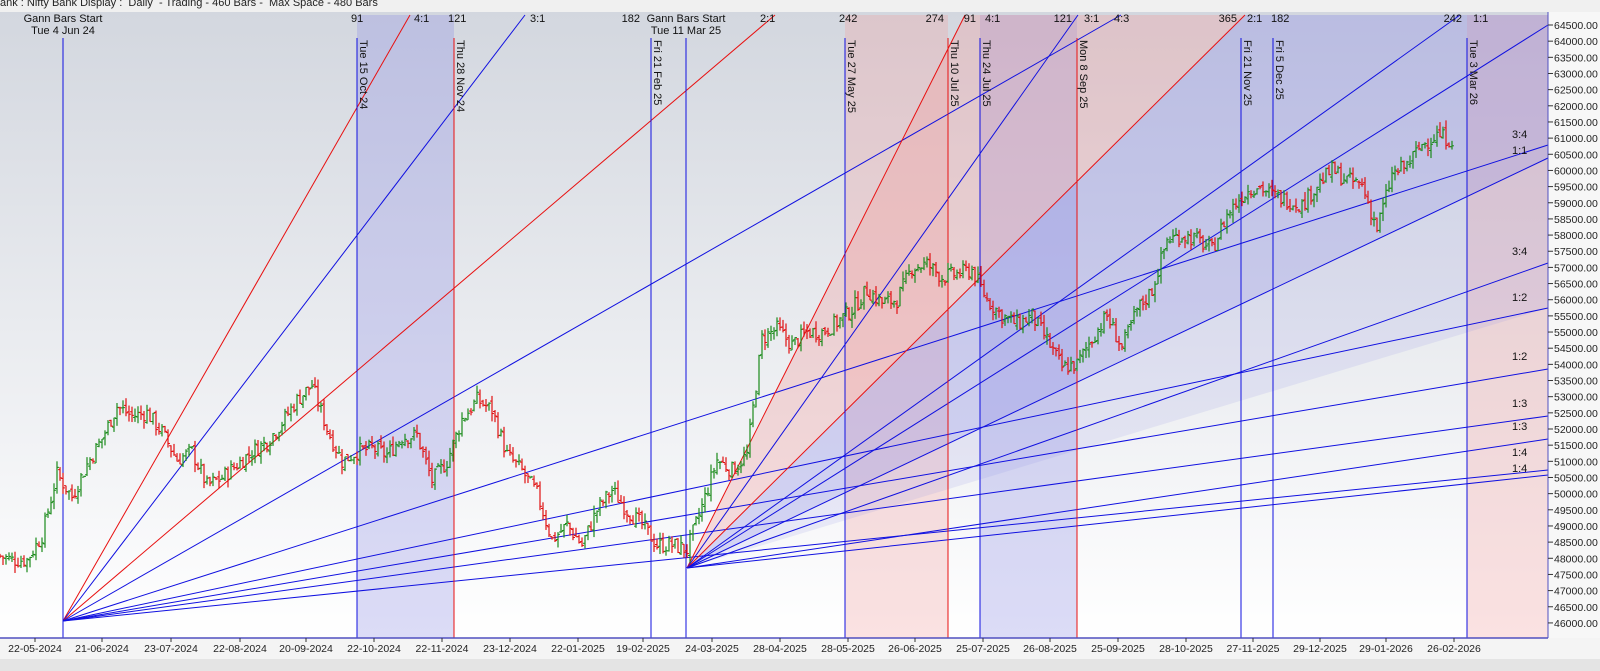 This screenshot has width=1600, height=671. What do you see at coordinates (1576, 478) in the screenshot?
I see `y-tick-label: 50500.00` at bounding box center [1576, 478].